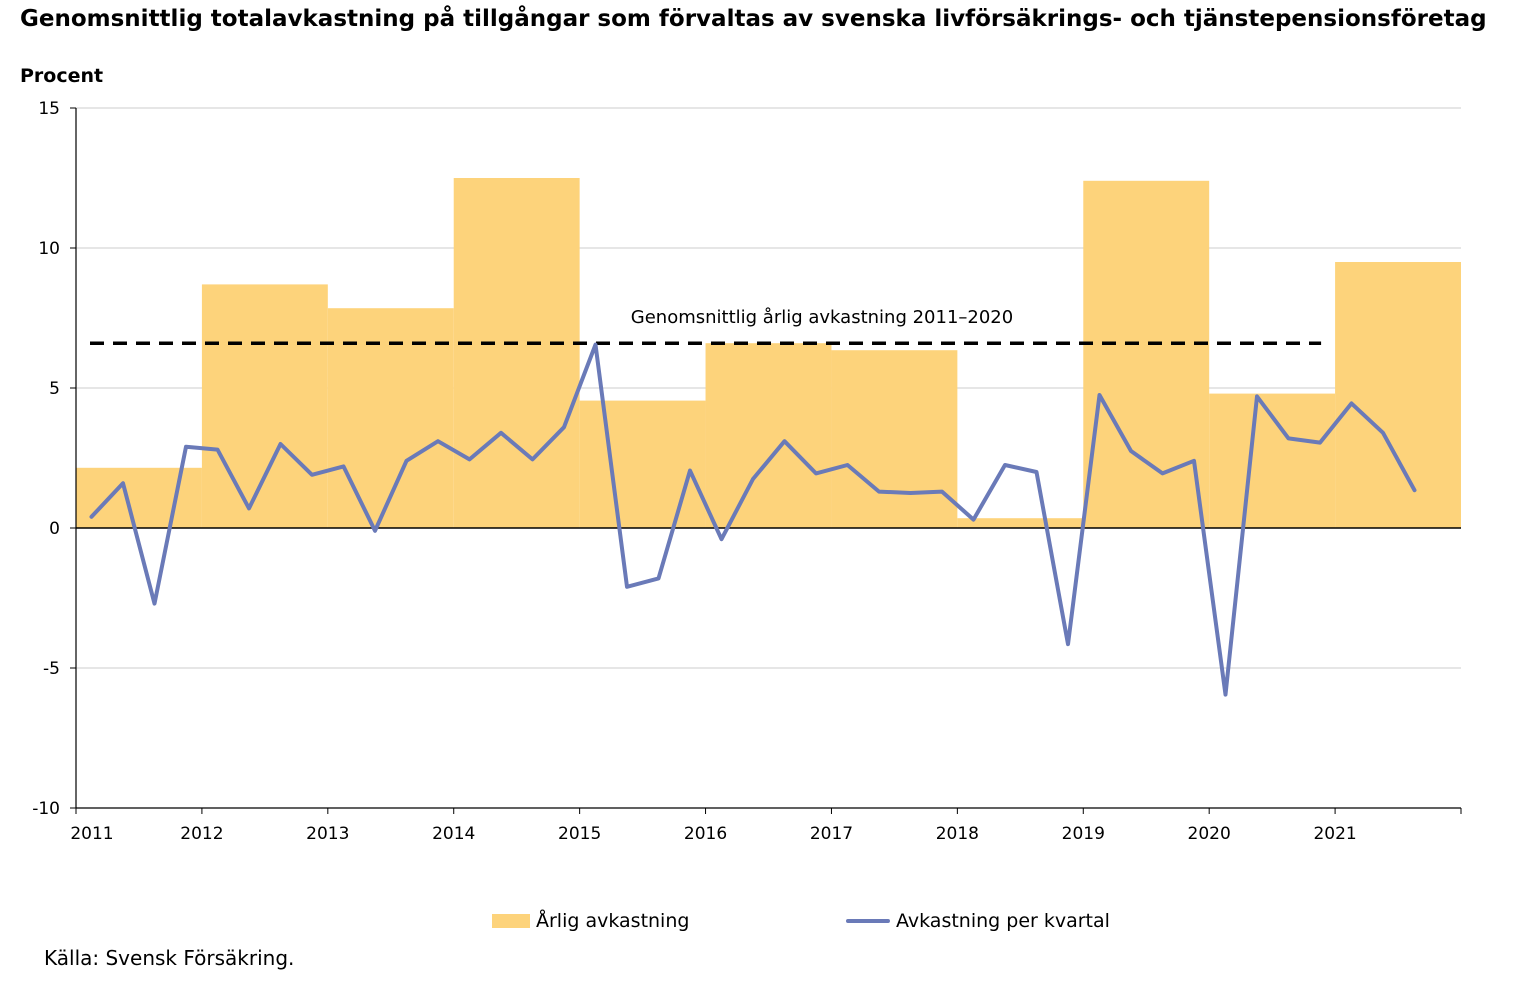 The image size is (1525, 994). Describe the element at coordinates (123, 483) in the screenshot. I see `quarter-point-2011-K2` at that location.